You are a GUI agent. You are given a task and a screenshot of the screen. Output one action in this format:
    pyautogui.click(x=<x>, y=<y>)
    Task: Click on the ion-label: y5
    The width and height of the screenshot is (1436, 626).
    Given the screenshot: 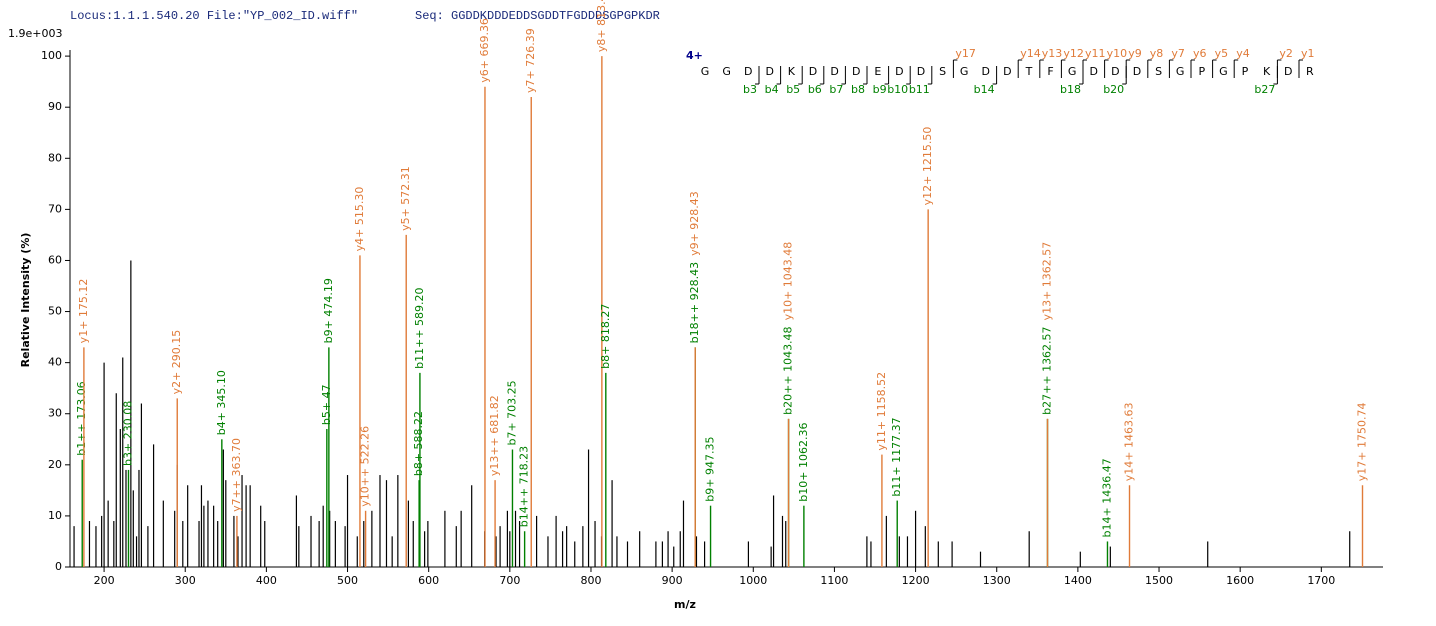 What is the action you would take?
    pyautogui.click(x=1222, y=53)
    